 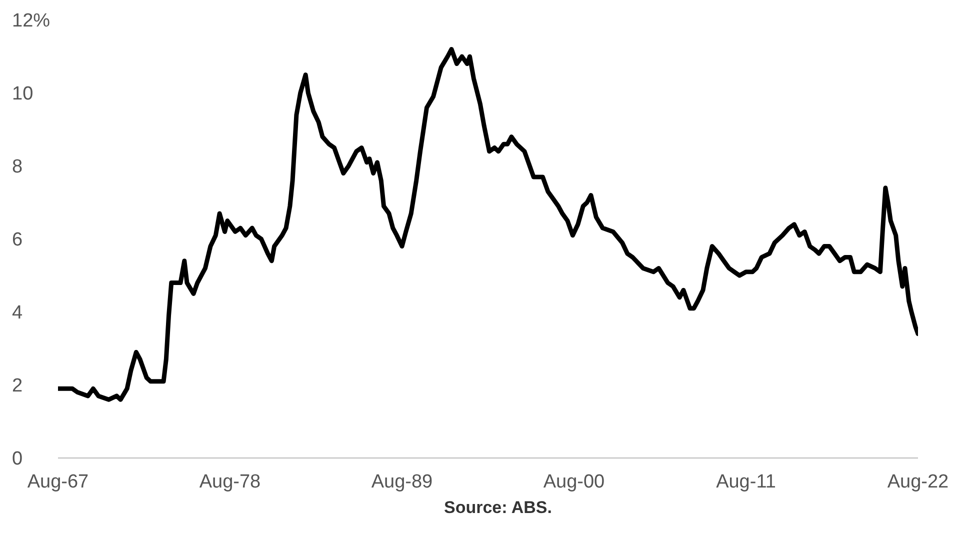 What do you see at coordinates (918, 481) in the screenshot?
I see `x-tick-label: Aug-22` at bounding box center [918, 481].